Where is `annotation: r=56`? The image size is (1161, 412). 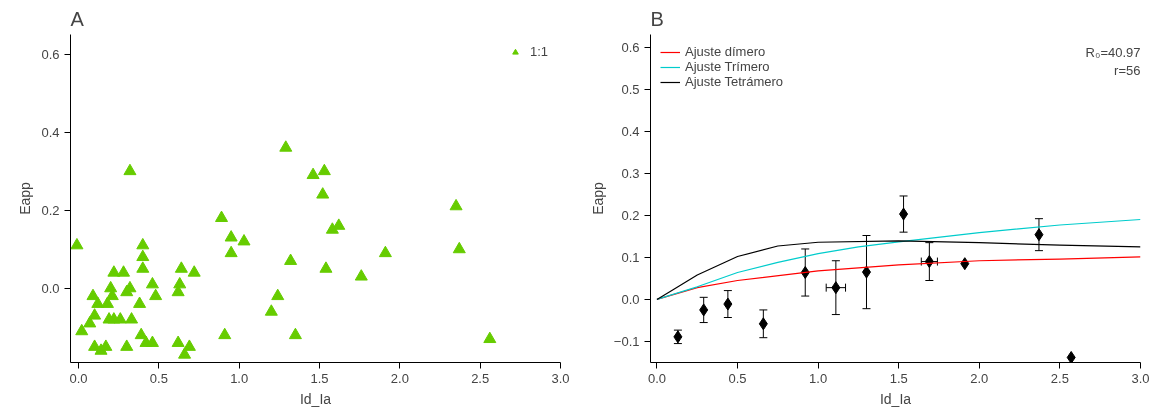 annotation: r=56 is located at coordinates (1127, 70).